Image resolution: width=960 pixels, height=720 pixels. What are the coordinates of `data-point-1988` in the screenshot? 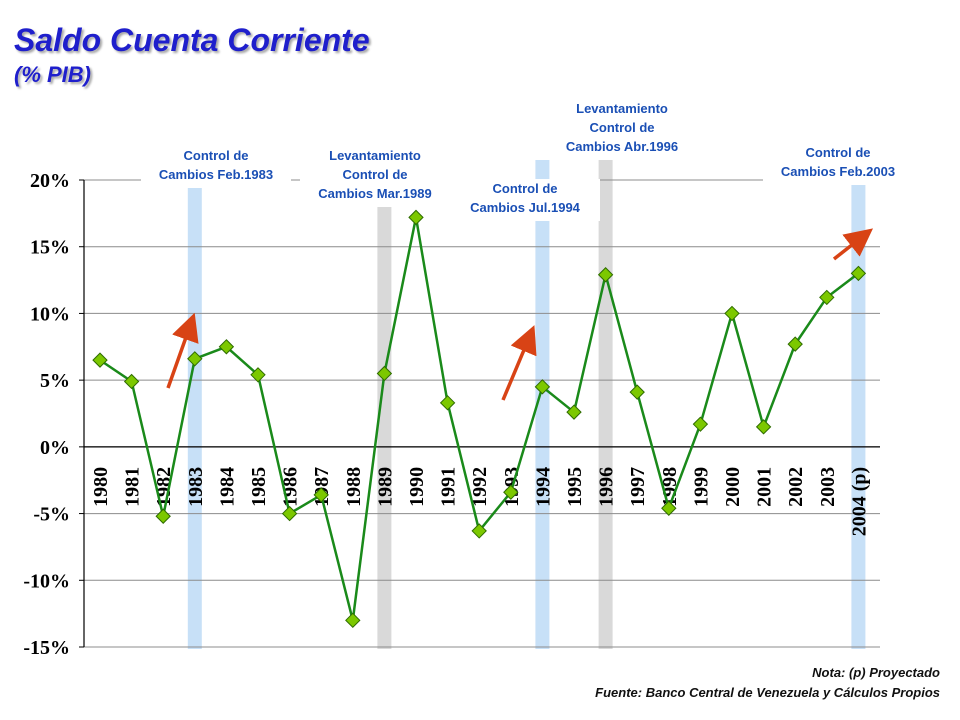 It's located at (353, 620).